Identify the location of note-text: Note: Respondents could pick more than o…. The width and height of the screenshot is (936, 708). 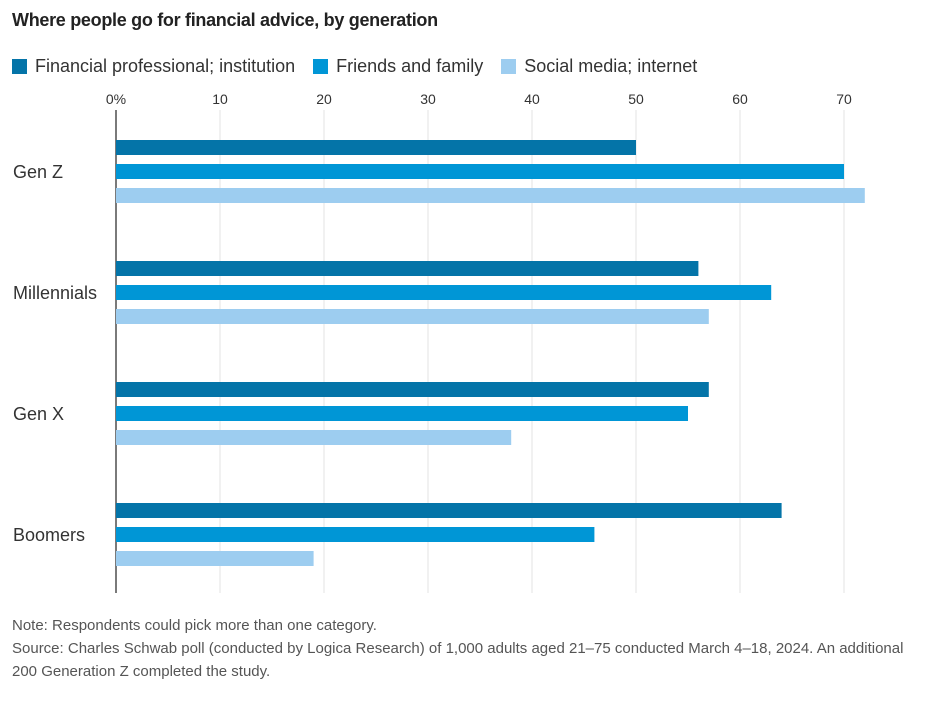
(194, 625).